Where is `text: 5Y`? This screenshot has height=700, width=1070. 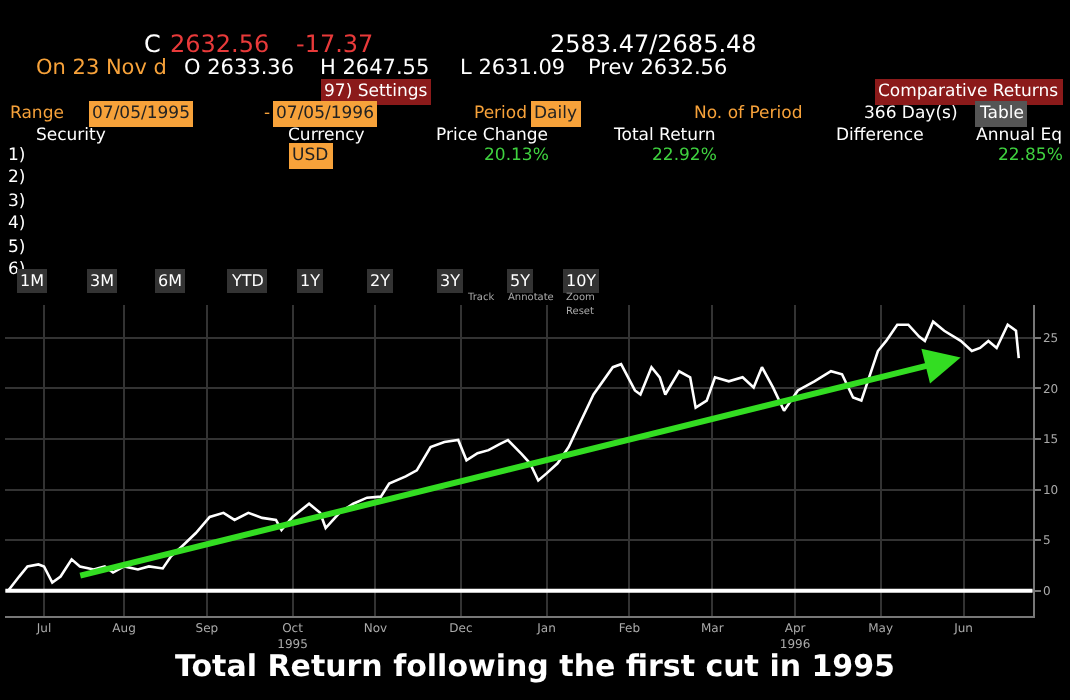
text: 5Y is located at coordinates (520, 281).